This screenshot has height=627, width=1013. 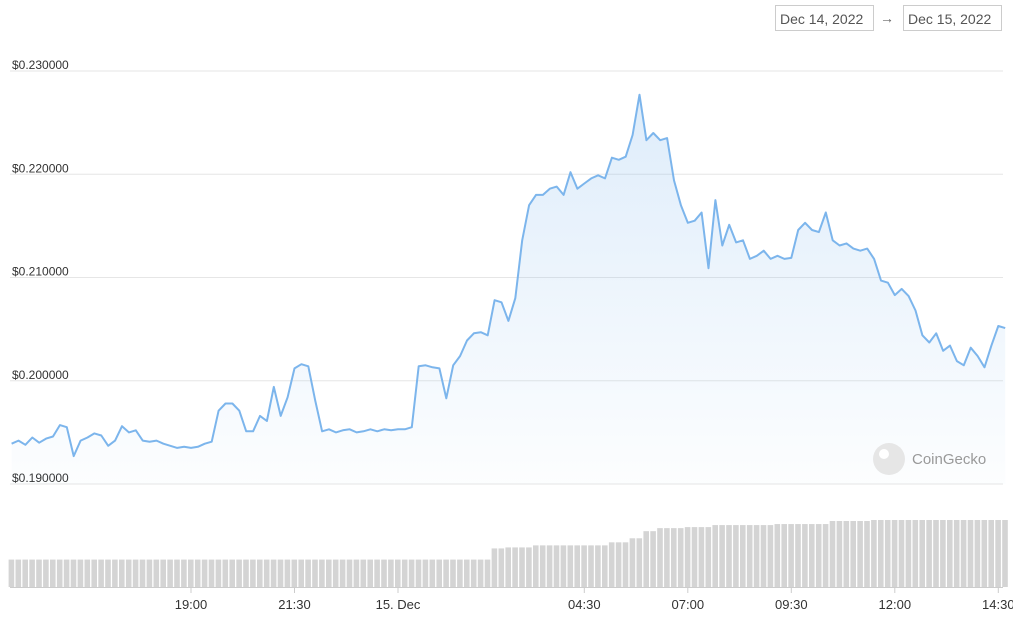 What do you see at coordinates (294, 604) in the screenshot?
I see `x-tick-label: 21:30` at bounding box center [294, 604].